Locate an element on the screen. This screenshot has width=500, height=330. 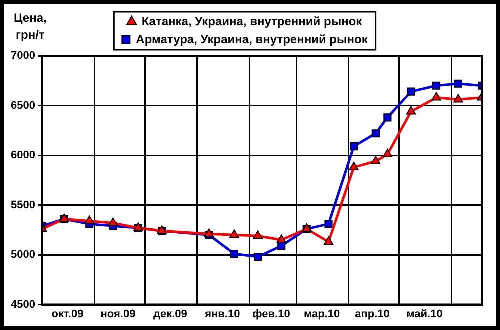
x-tick-label: окт.09 is located at coordinates (68, 314).